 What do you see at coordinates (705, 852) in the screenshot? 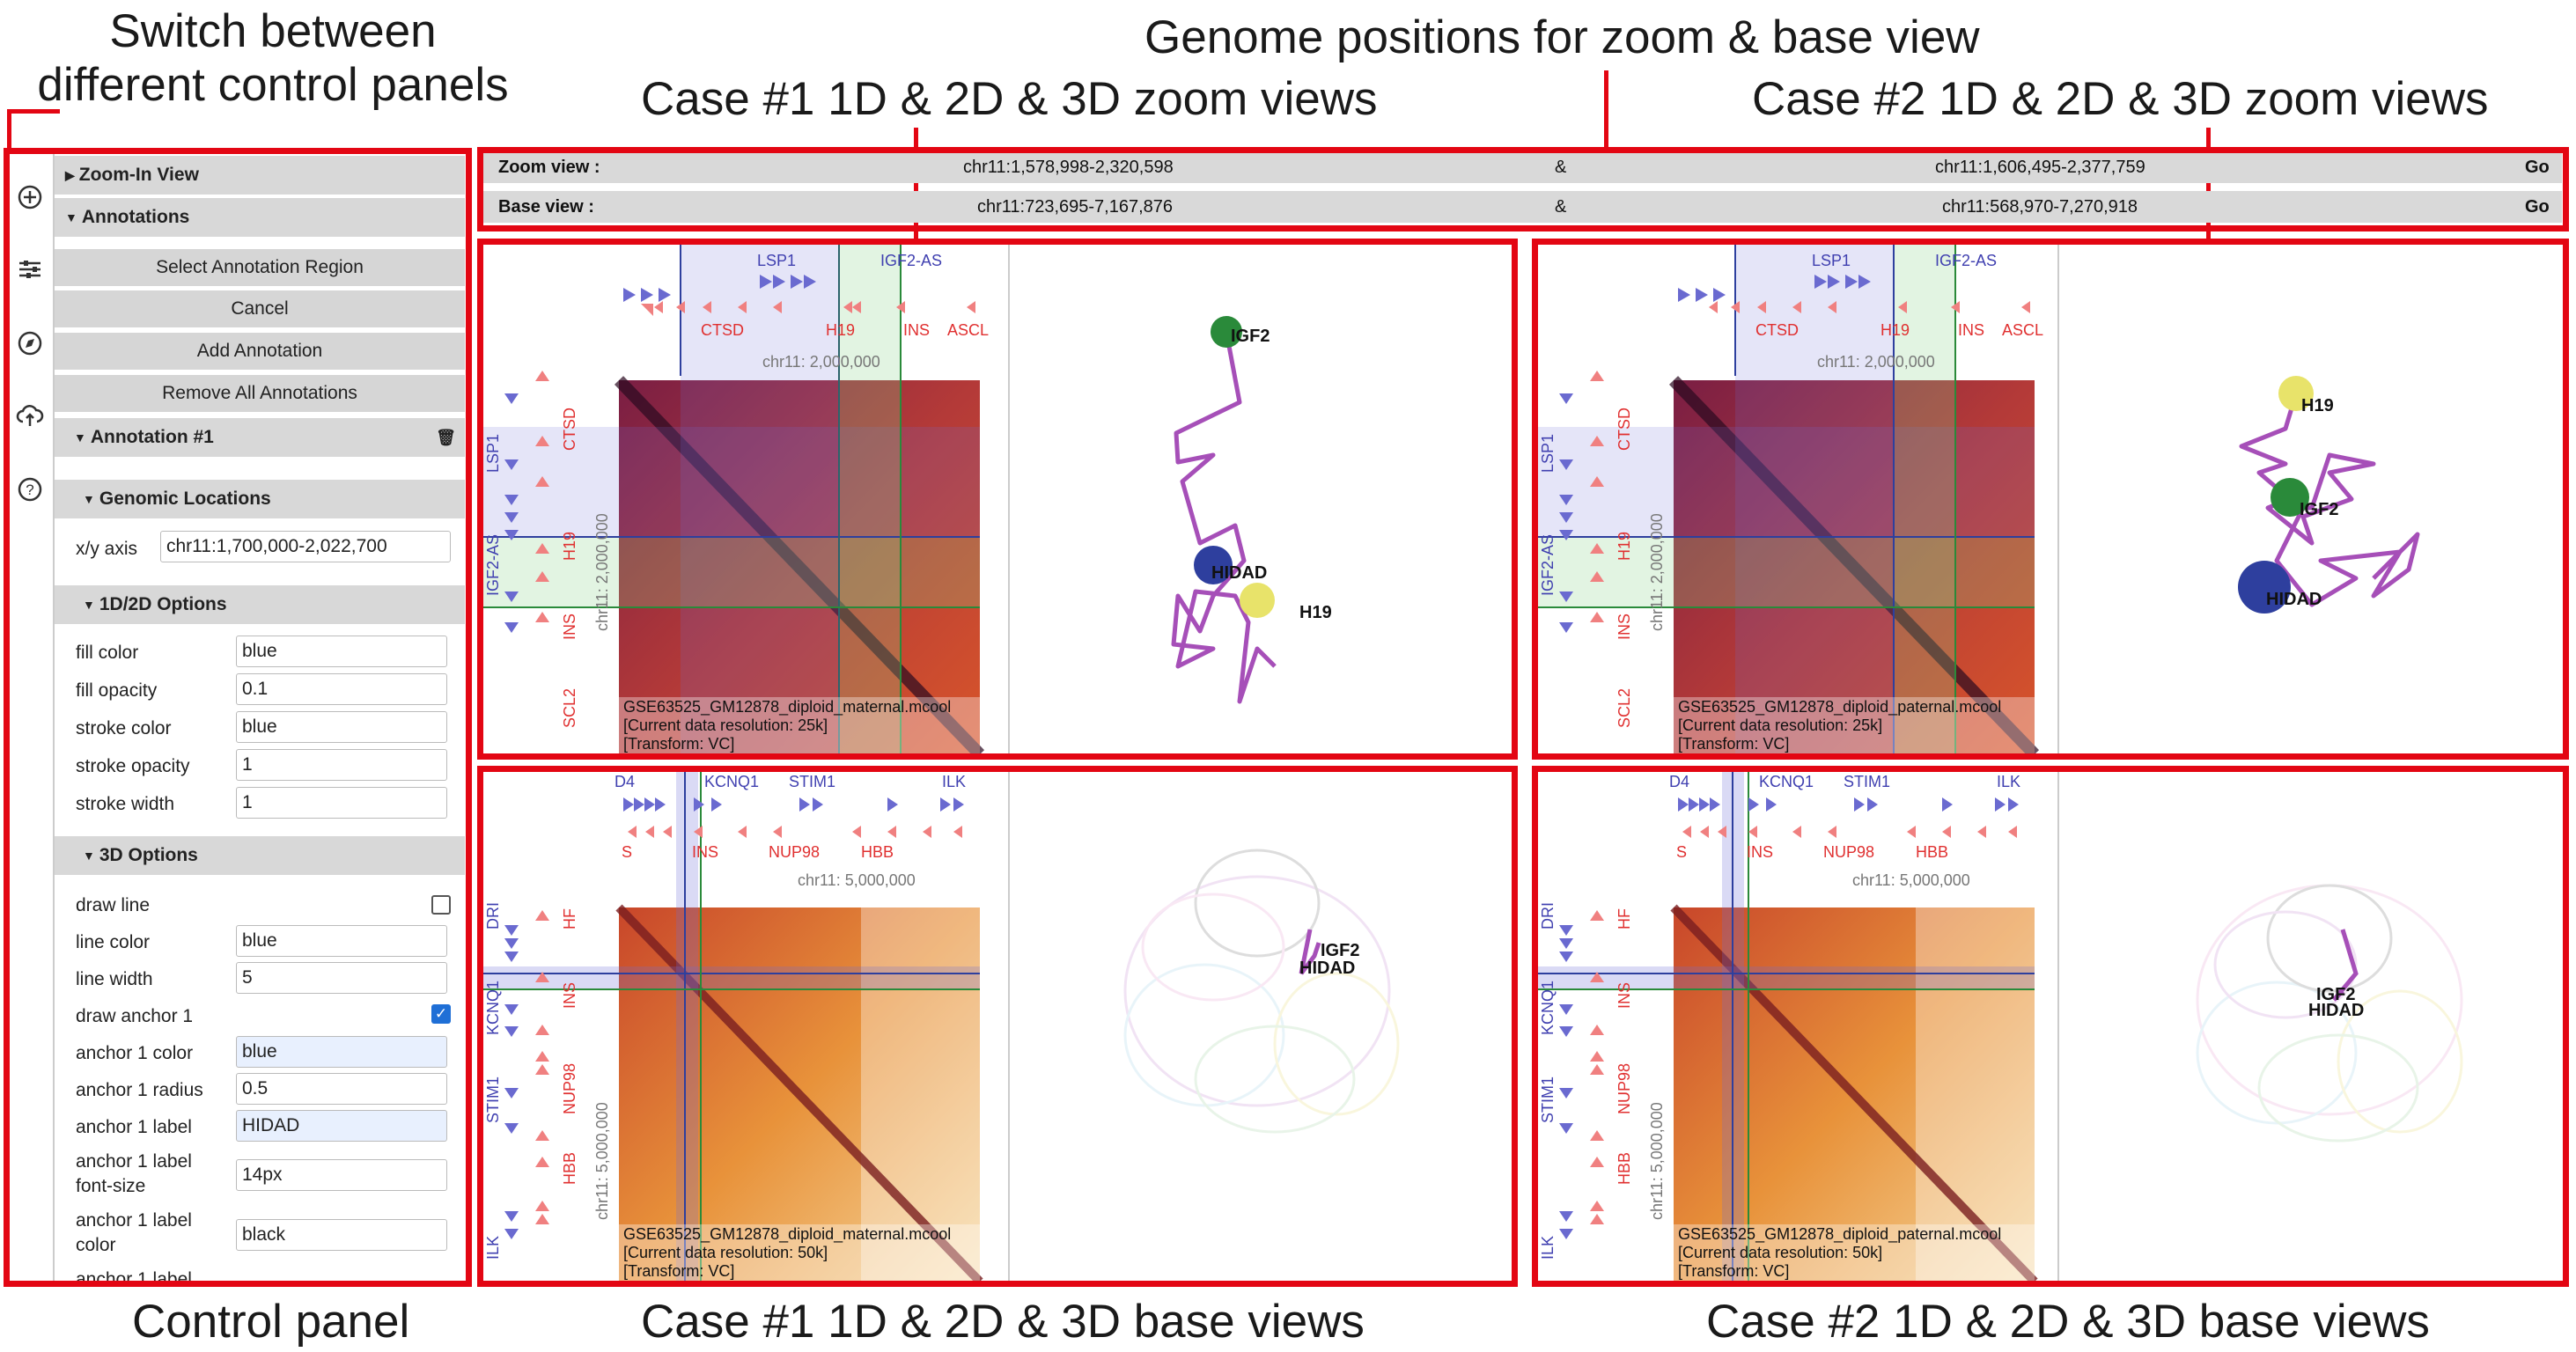
I see `gene-ins: INS` at bounding box center [705, 852].